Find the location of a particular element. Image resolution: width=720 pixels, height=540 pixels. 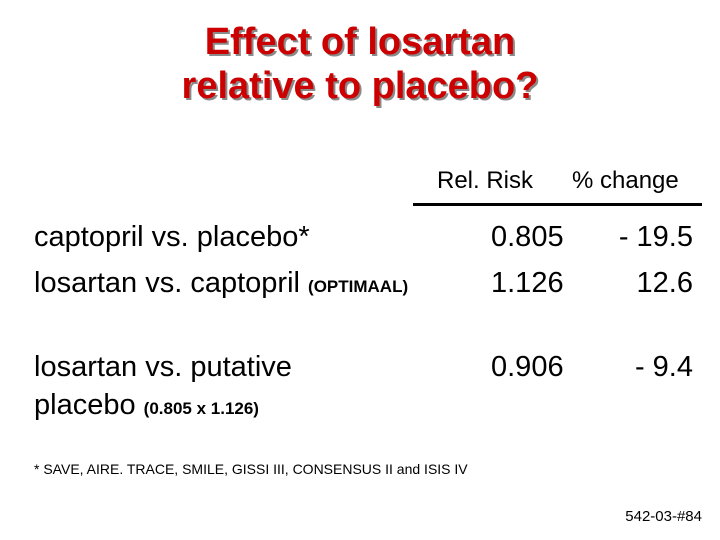

row-label-text: losartan vs. captopril is located at coordinates (167, 283).